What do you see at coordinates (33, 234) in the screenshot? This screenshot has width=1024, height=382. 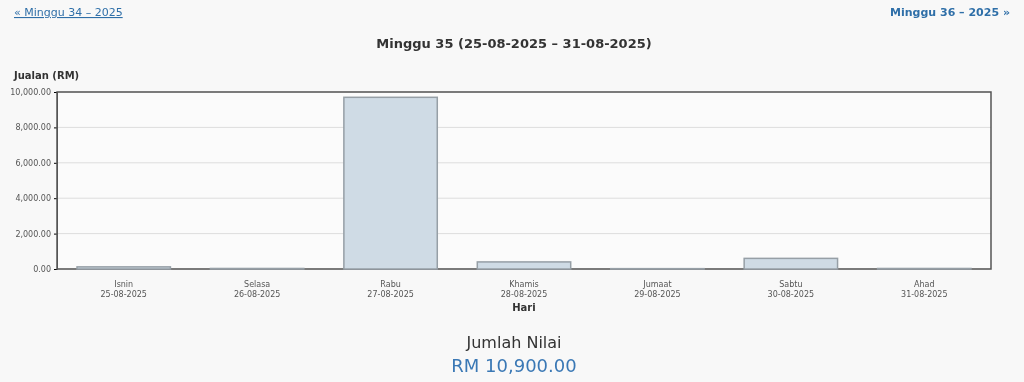 I see `y-tick-label: 2,000.00` at bounding box center [33, 234].